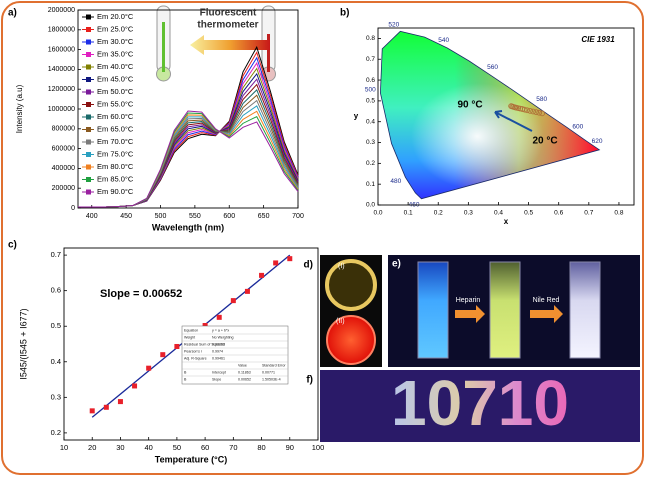  I want to click on annotation: Slope = 0.00652, so click(141, 294).